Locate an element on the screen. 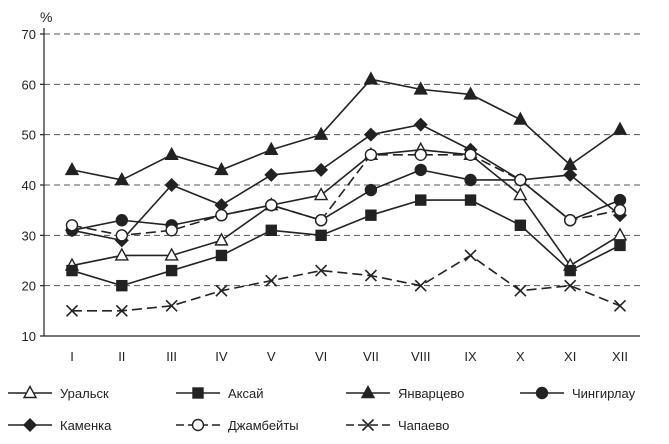 The height and width of the screenshot is (444, 669). x-tick-label: IX is located at coordinates (470, 356).